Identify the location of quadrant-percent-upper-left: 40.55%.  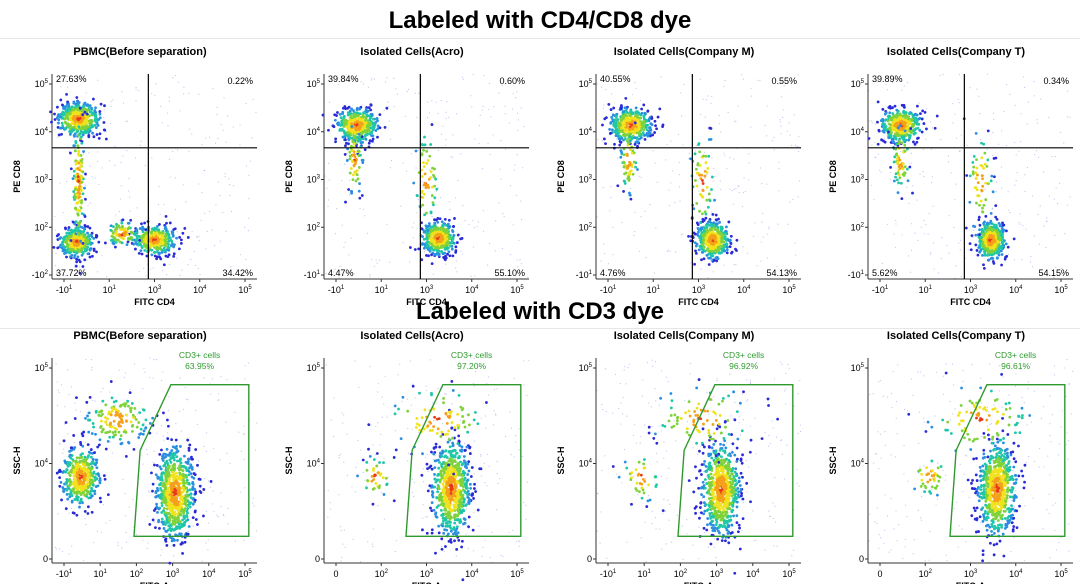
(615, 79).